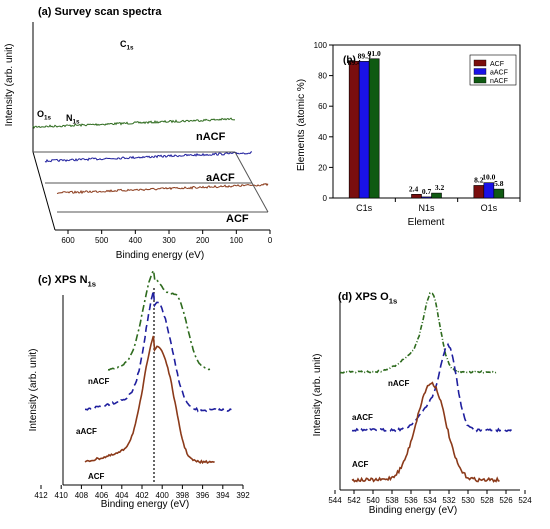  What do you see at coordinates (62, 495) in the screenshot?
I see `panel-c-x-tick-label: 410` at bounding box center [62, 495].